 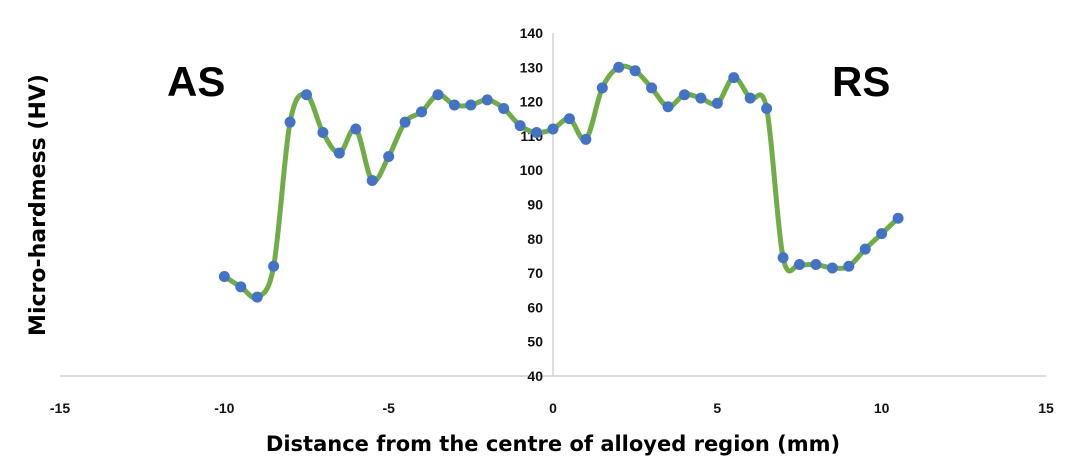 I want to click on y-tick-label: 40, so click(x=535, y=376).